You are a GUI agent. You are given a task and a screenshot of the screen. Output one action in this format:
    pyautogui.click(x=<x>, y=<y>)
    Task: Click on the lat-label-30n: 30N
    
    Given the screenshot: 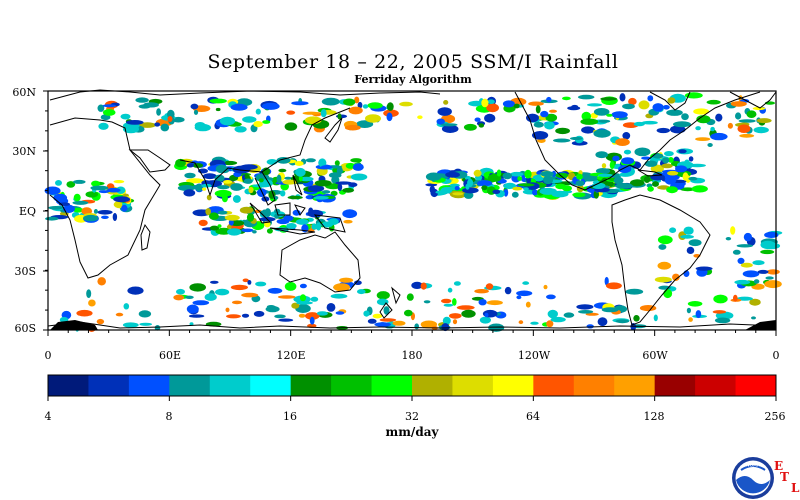 What is the action you would take?
    pyautogui.click(x=24, y=151)
    